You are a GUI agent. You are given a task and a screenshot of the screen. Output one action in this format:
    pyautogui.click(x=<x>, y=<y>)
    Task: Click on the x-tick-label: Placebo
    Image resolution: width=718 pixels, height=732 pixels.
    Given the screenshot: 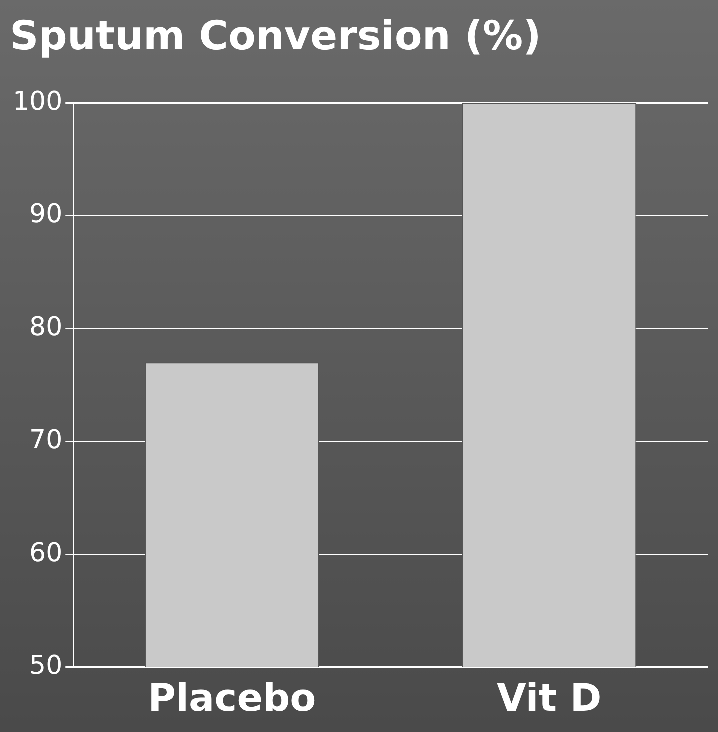 What is the action you would take?
    pyautogui.click(x=232, y=698)
    